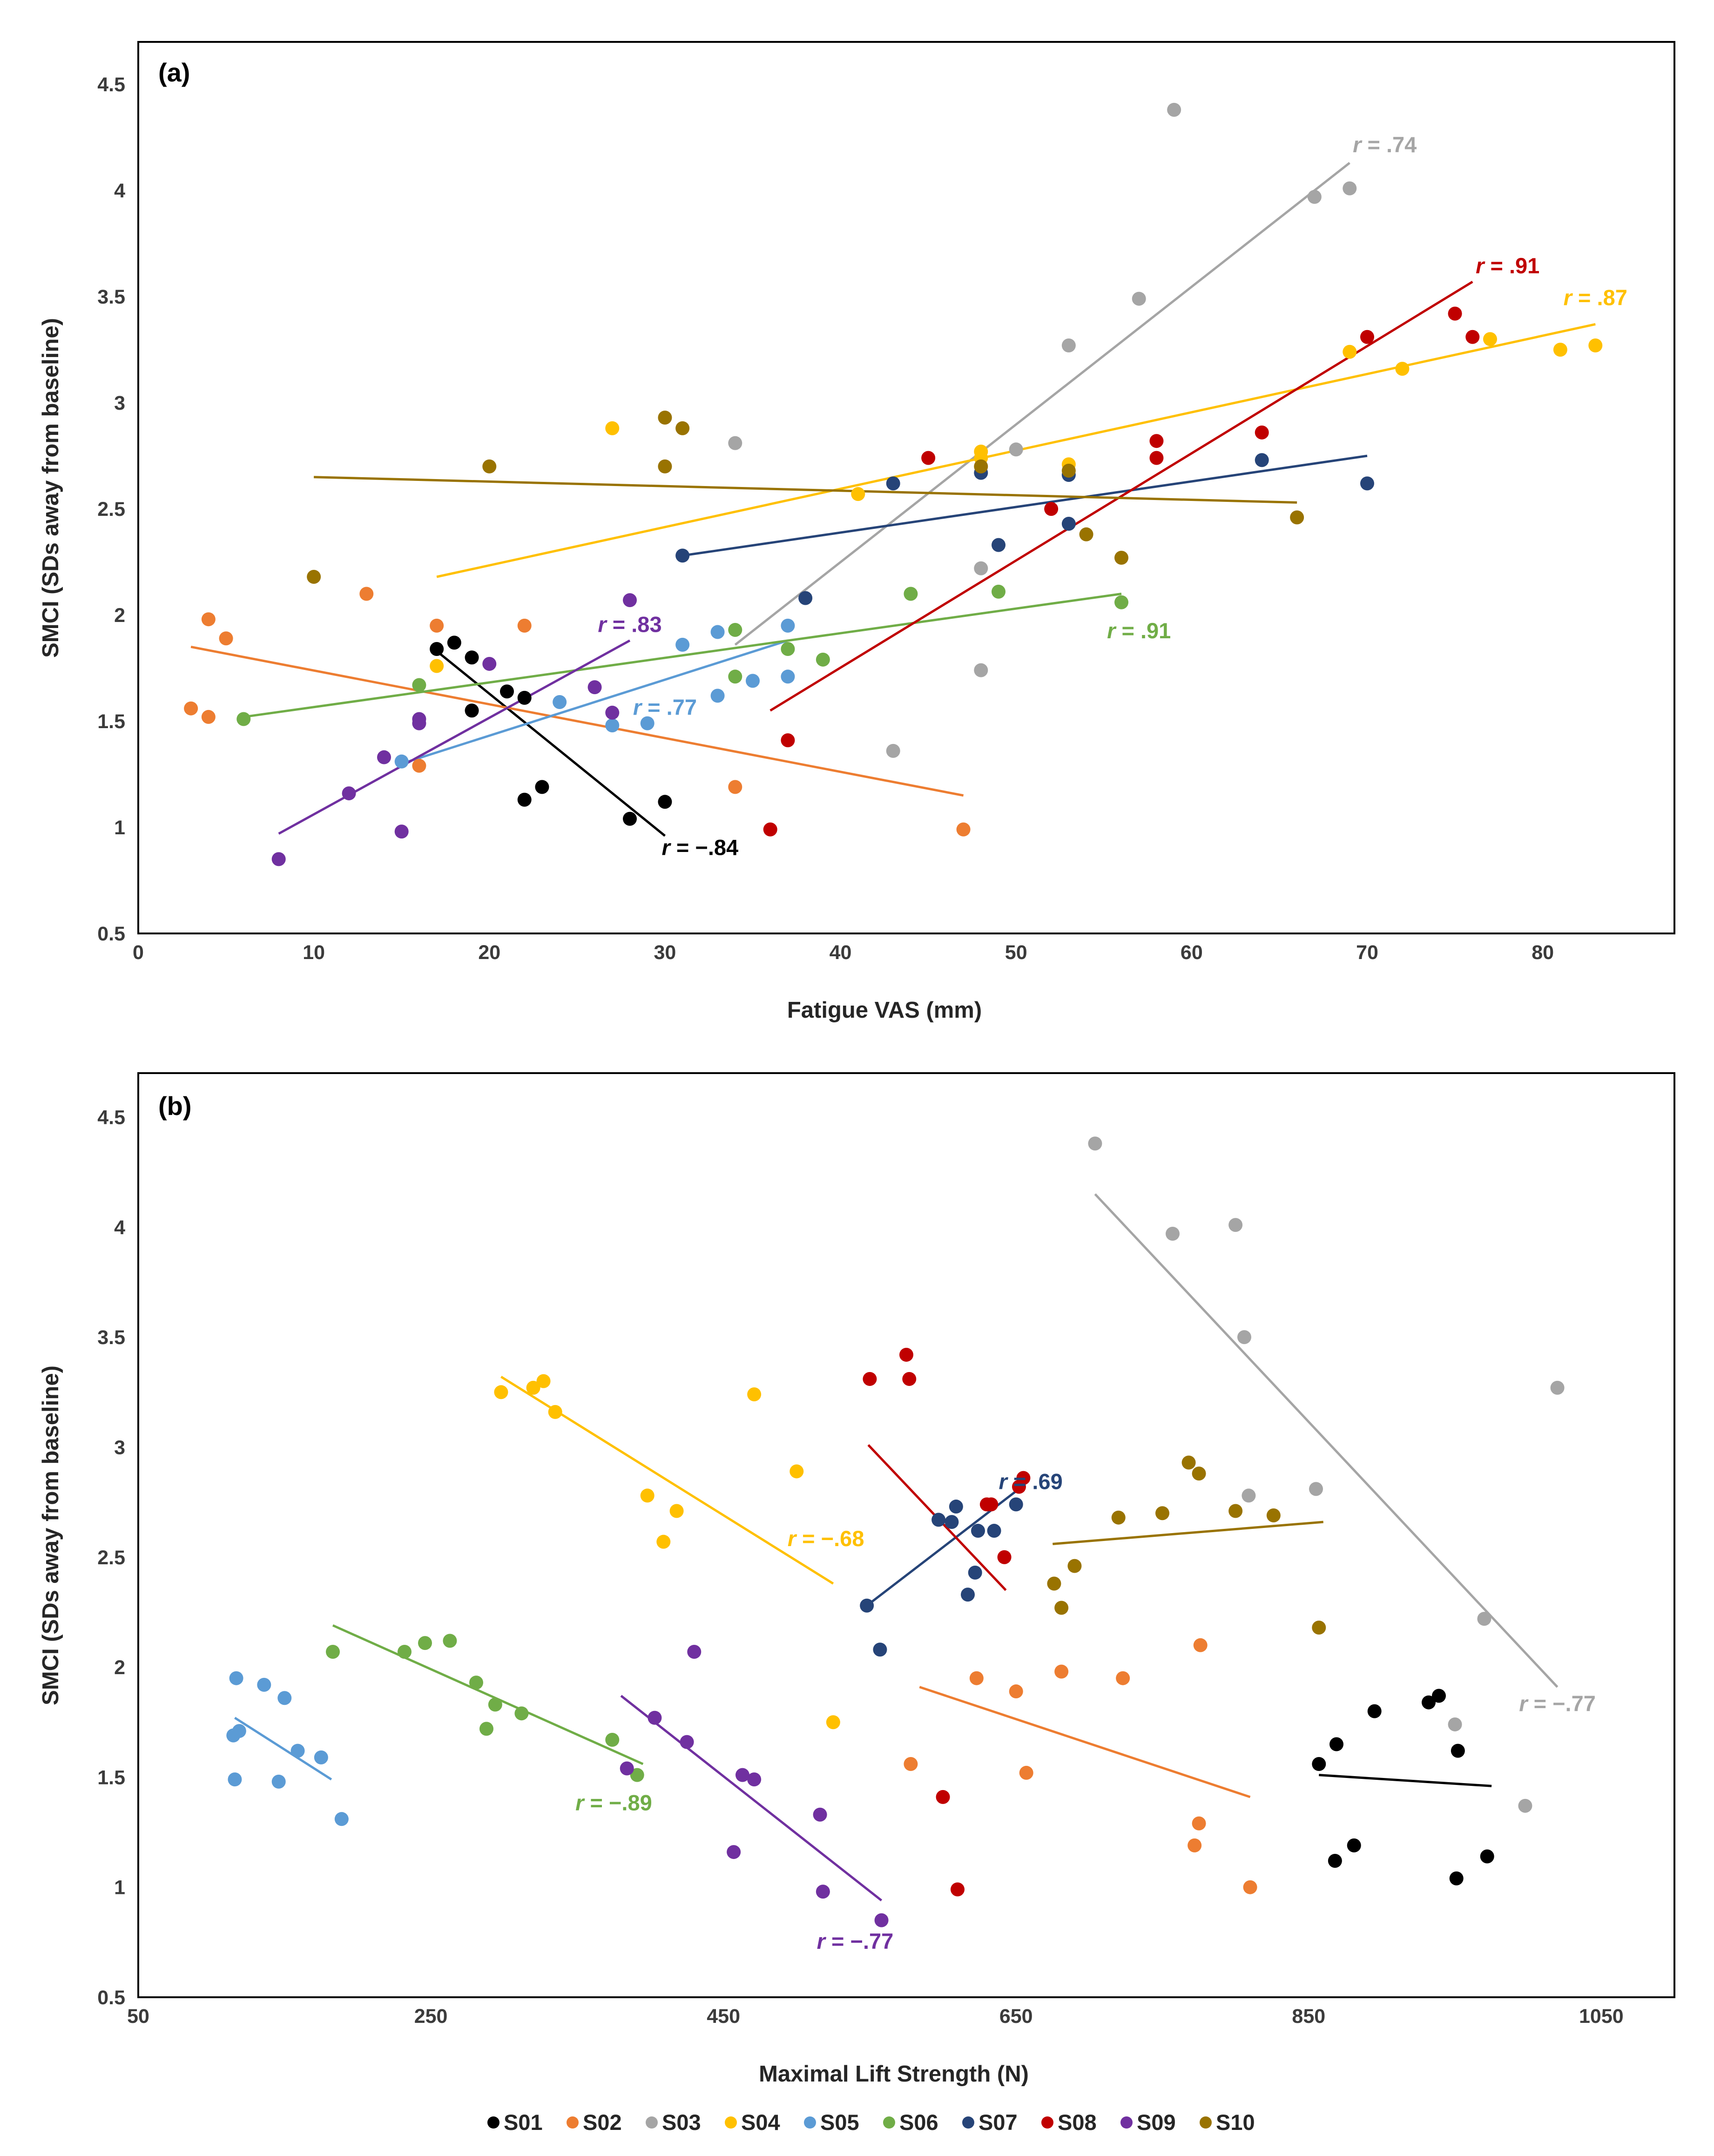 This screenshot has height=2156, width=1714. What do you see at coordinates (111, 1118) in the screenshot?
I see `panel-b-y-tick-label: 4.5` at bounding box center [111, 1118].